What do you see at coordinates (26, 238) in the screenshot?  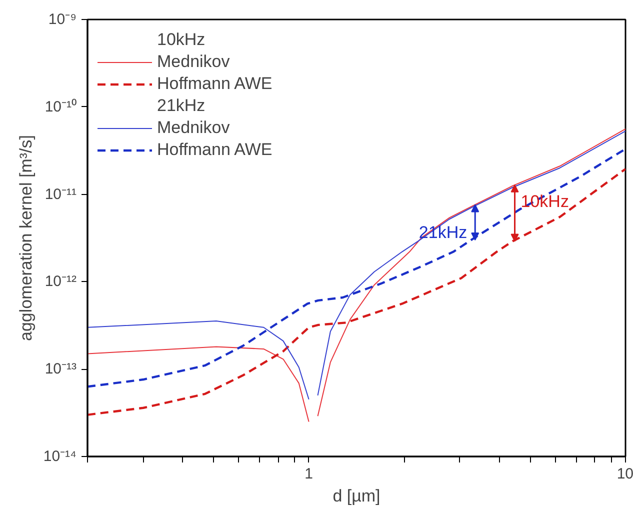 I see `y-axis-title: agglomeration kernel [m³/s]` at bounding box center [26, 238].